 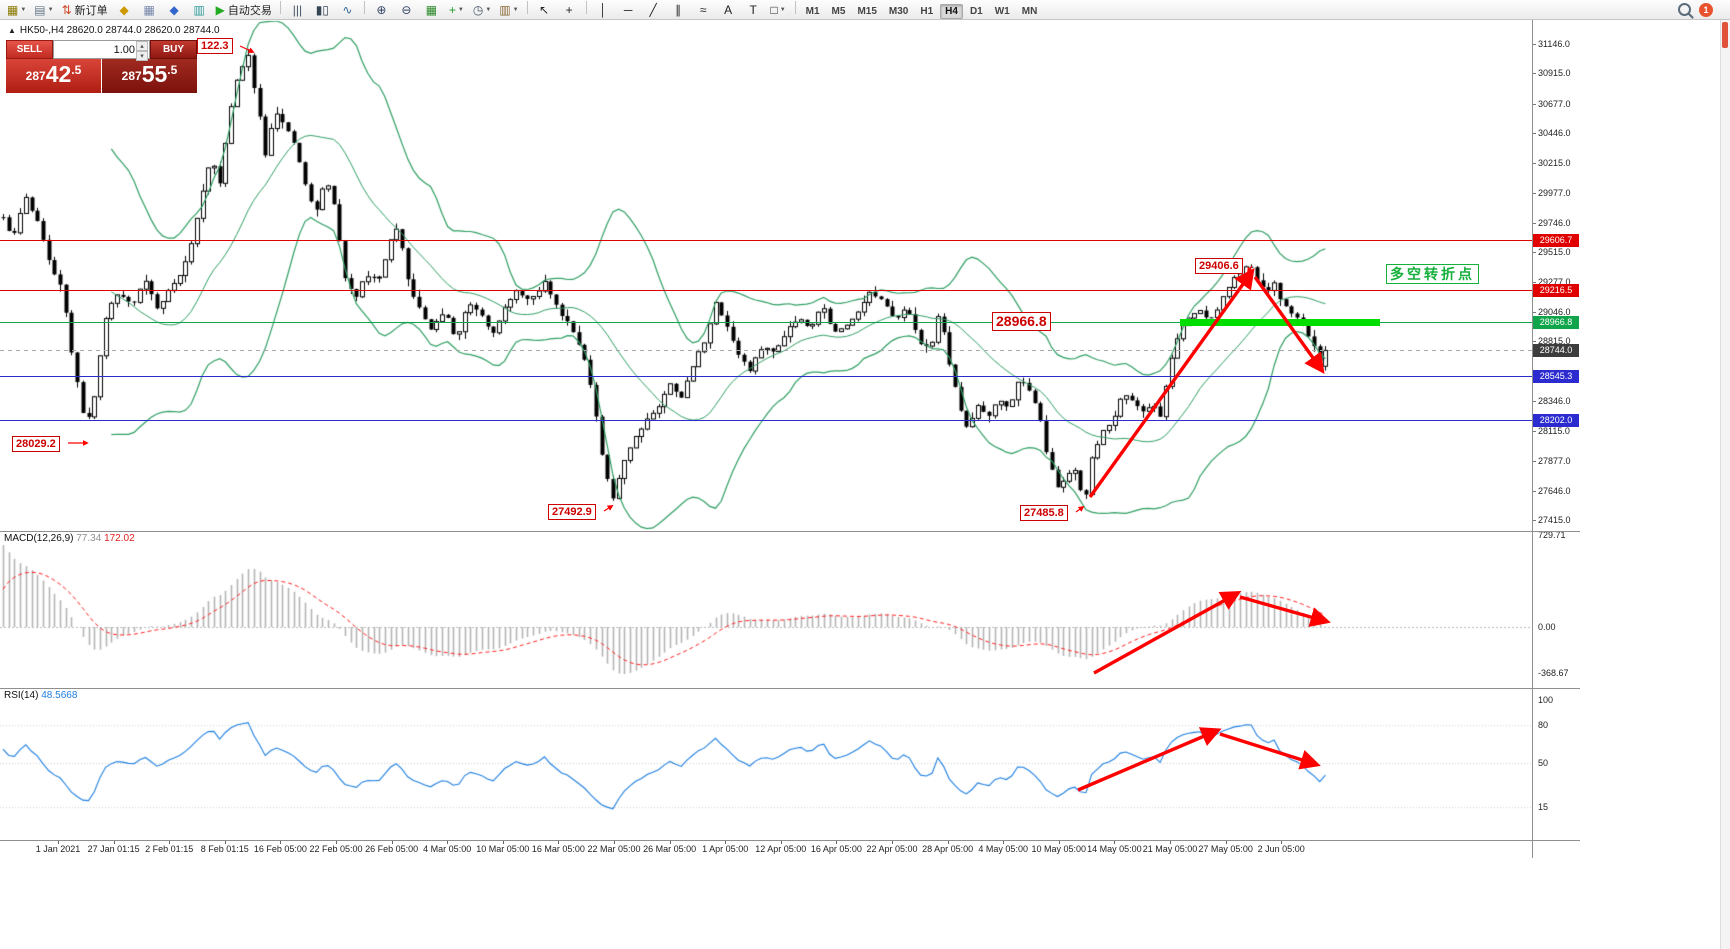 What do you see at coordinates (1532, 439) in the screenshot?
I see `price-axis-separator` at bounding box center [1532, 439].